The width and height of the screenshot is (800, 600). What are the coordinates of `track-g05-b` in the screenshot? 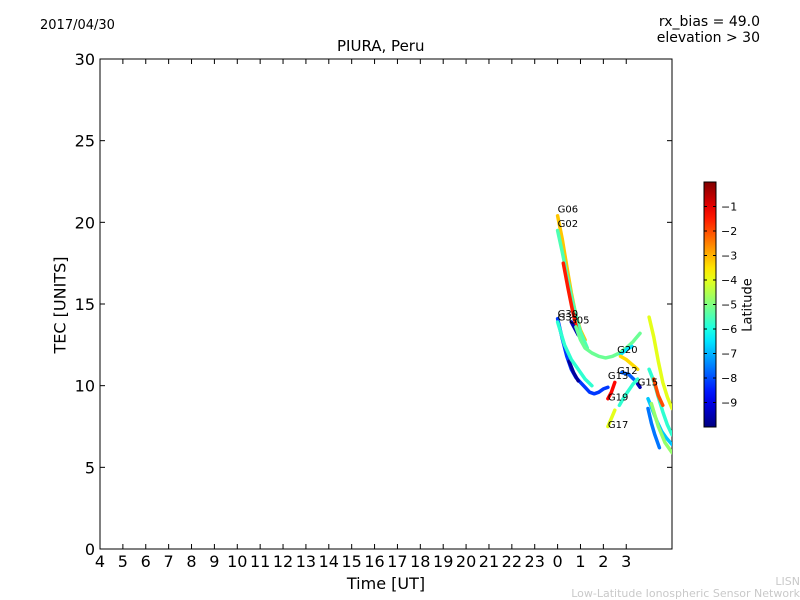 It's located at (608, 342).